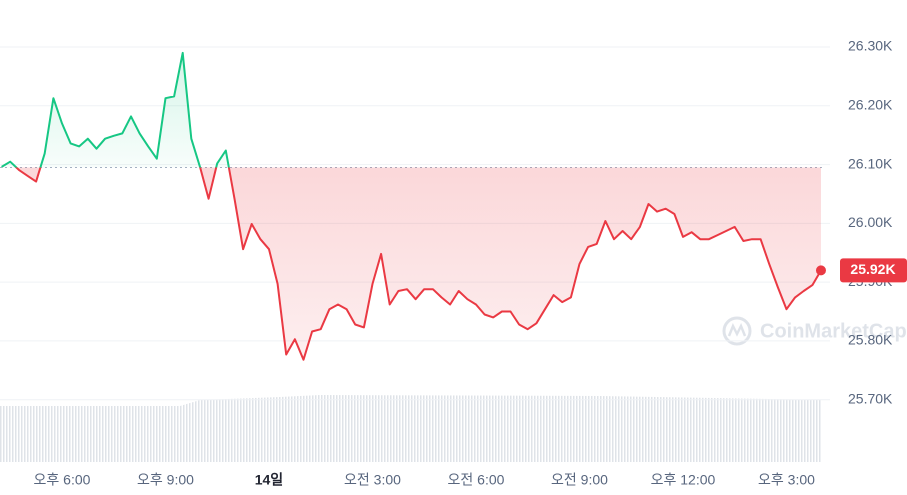 The height and width of the screenshot is (495, 907). Describe the element at coordinates (870, 46) in the screenshot. I see `y-tick-label: 26.30K` at that location.